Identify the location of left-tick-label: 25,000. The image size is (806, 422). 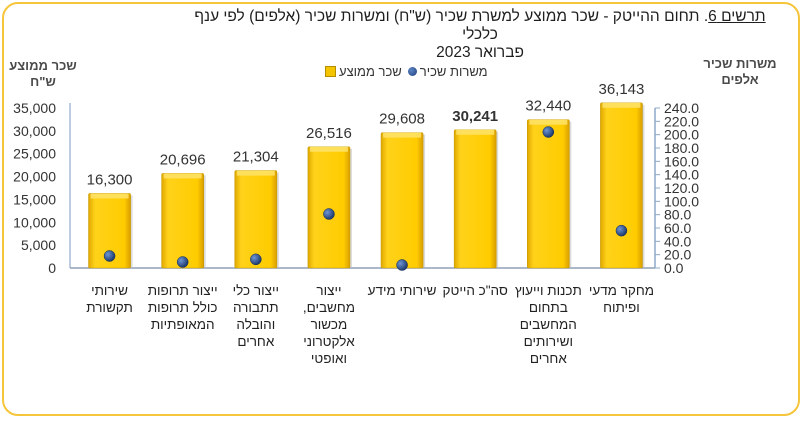
(34, 154).